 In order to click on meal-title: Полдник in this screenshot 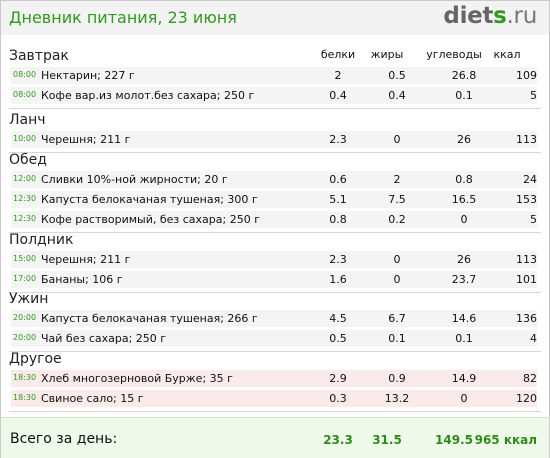, I will do `click(41, 240)`.